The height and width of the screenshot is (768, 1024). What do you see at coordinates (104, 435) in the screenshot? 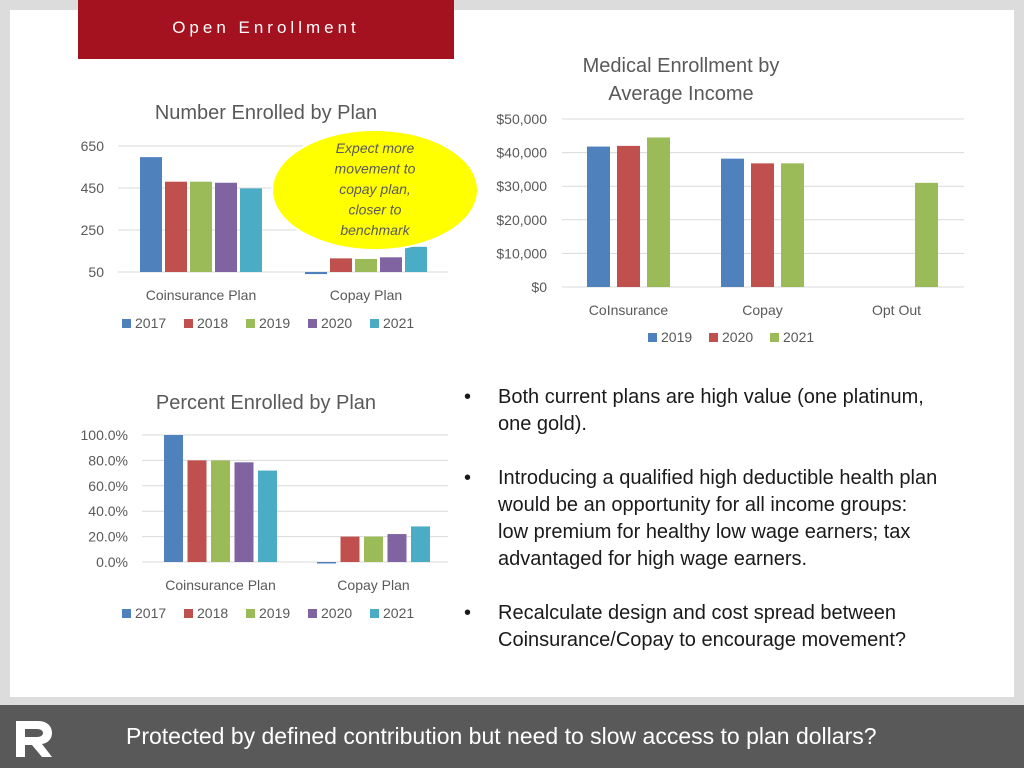
I see `y-tick-label: 100.0%` at bounding box center [104, 435].